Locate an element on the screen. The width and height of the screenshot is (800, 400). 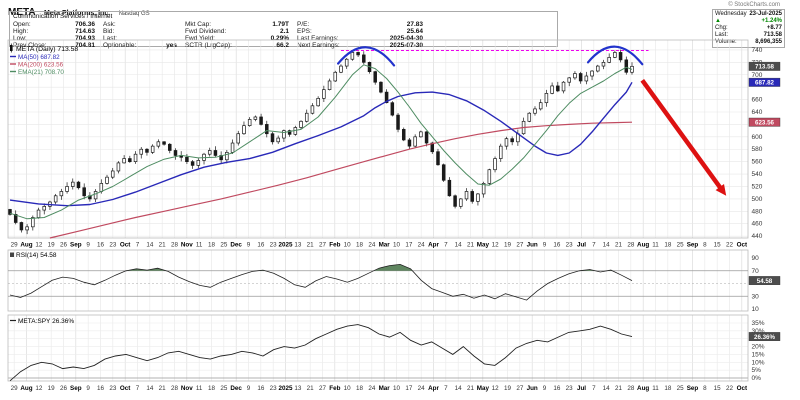
sector-industry: Communication Services / Internet is located at coordinates (63, 16).